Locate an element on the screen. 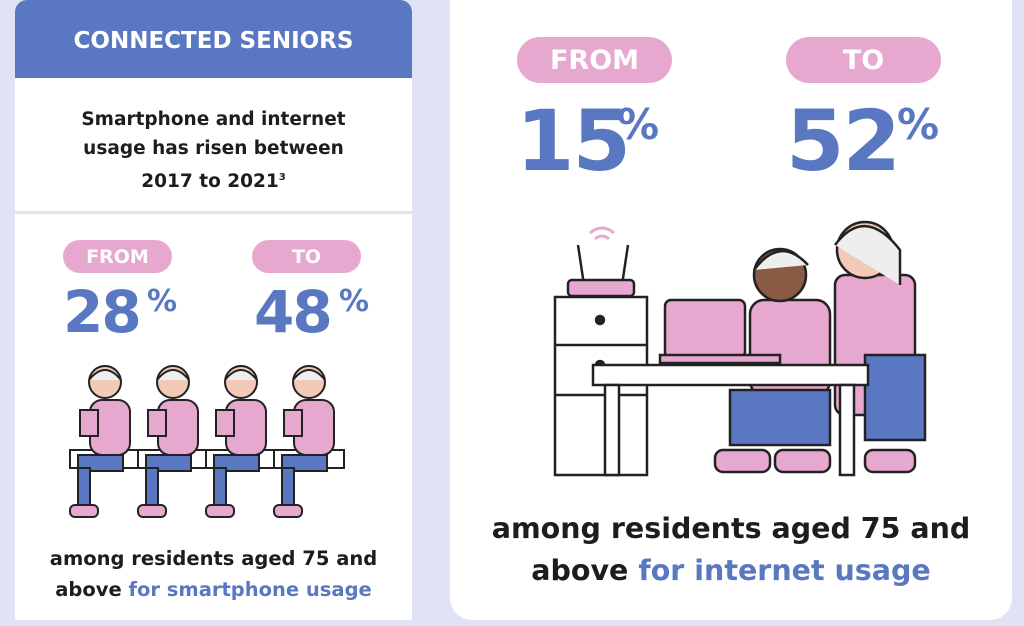 The height and width of the screenshot is (626, 1024). desk-illustration is located at coordinates (740, 348).